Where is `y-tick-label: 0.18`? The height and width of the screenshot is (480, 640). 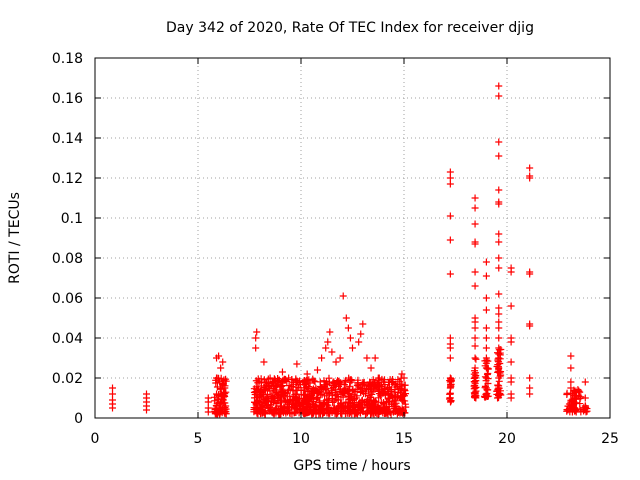
y-tick-label: 0.18 is located at coordinates (67, 59).